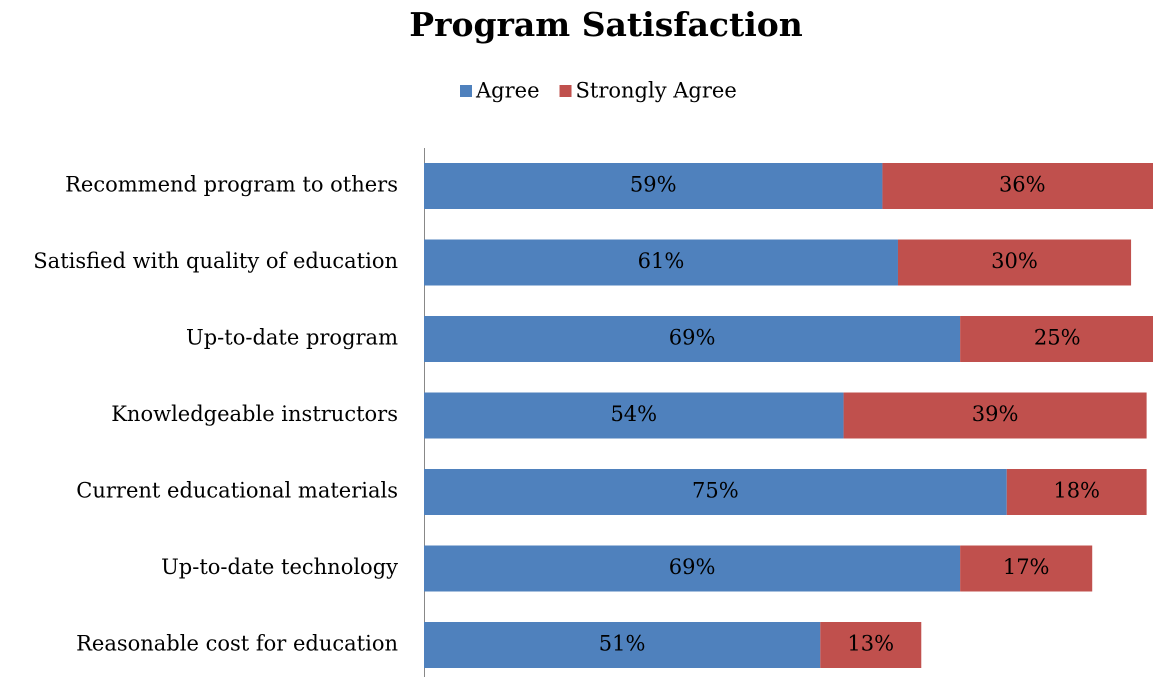  What do you see at coordinates (215, 261) in the screenshot?
I see `y-tick-label: Satisfied with quality of education` at bounding box center [215, 261].